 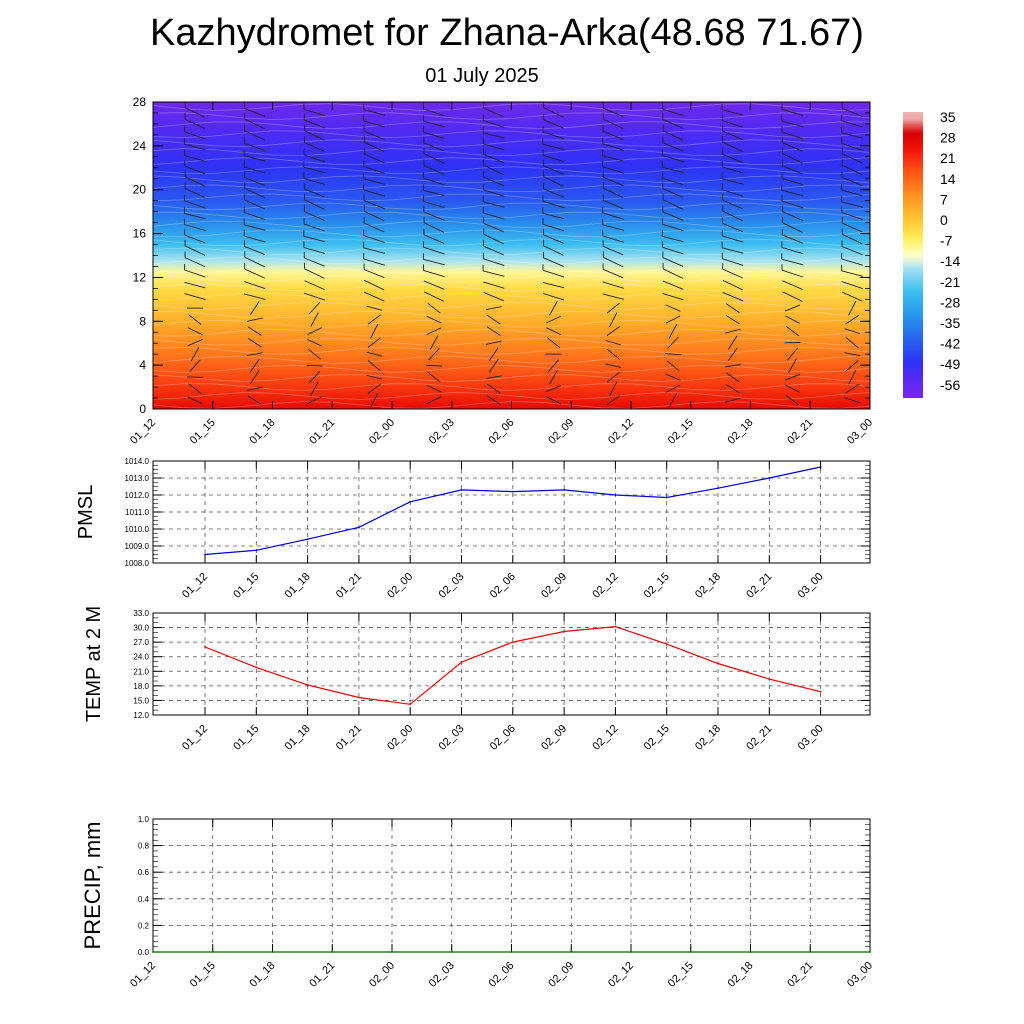 I want to click on panel-pmsl-y-tick-label: 1011.0, so click(x=137, y=512).